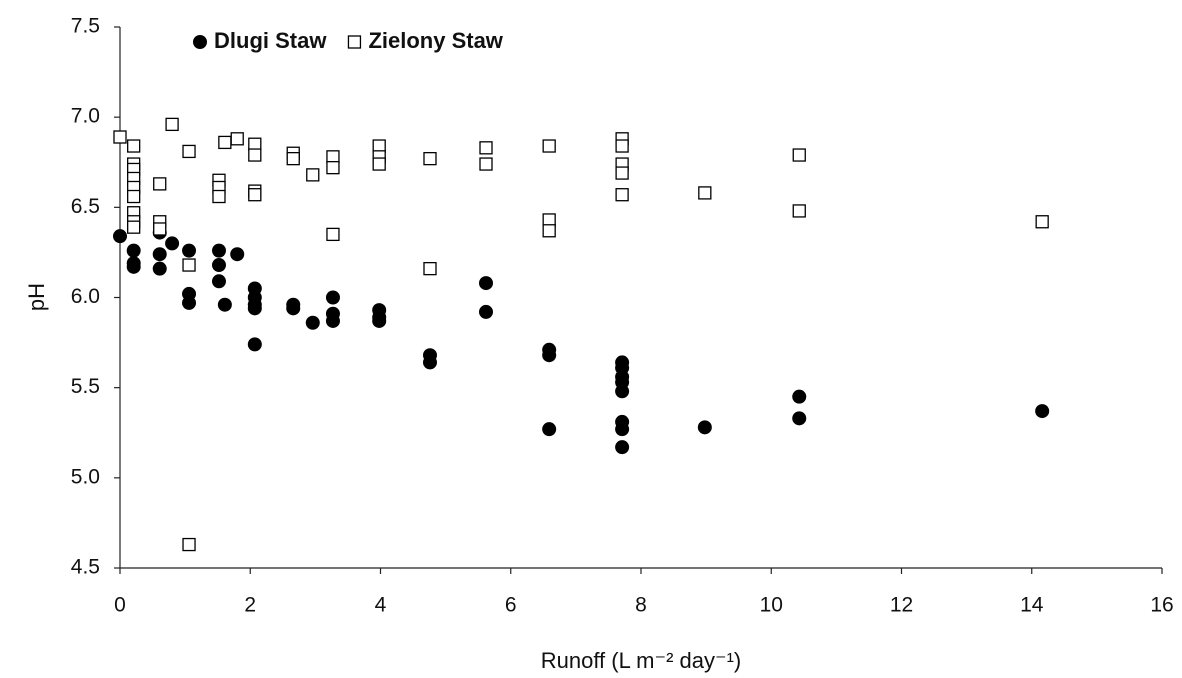 This screenshot has width=1182, height=678. What do you see at coordinates (270, 40) in the screenshot?
I see `legend-label: Dlugi Staw` at bounding box center [270, 40].